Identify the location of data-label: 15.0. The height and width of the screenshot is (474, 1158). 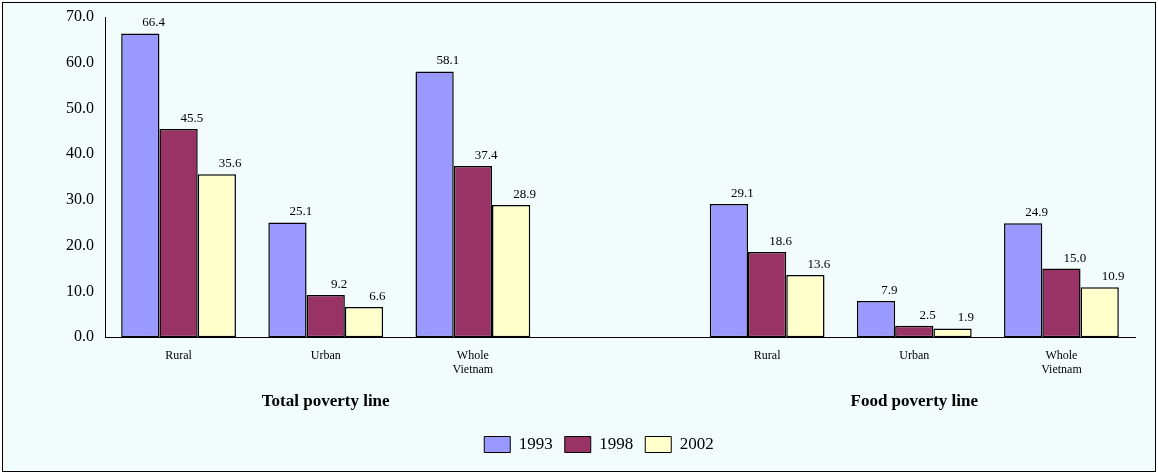
(1075, 257).